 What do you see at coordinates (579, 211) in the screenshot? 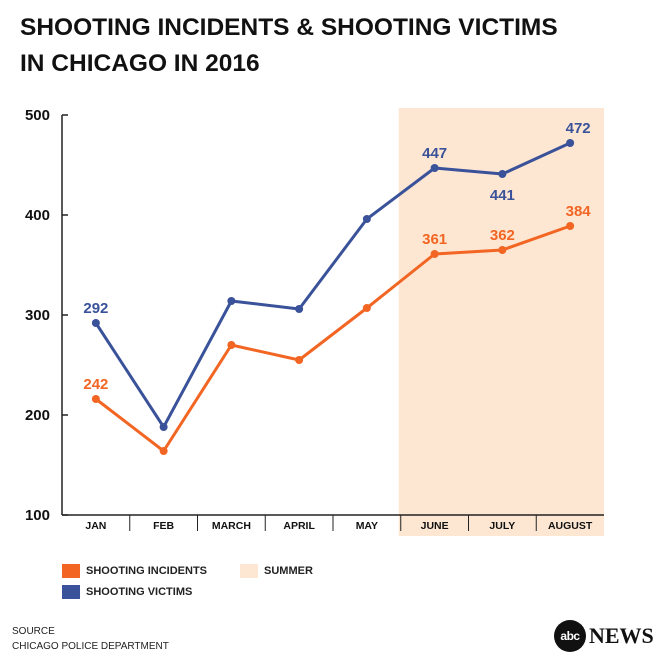
I see `incidents-data-label: 384` at bounding box center [579, 211].